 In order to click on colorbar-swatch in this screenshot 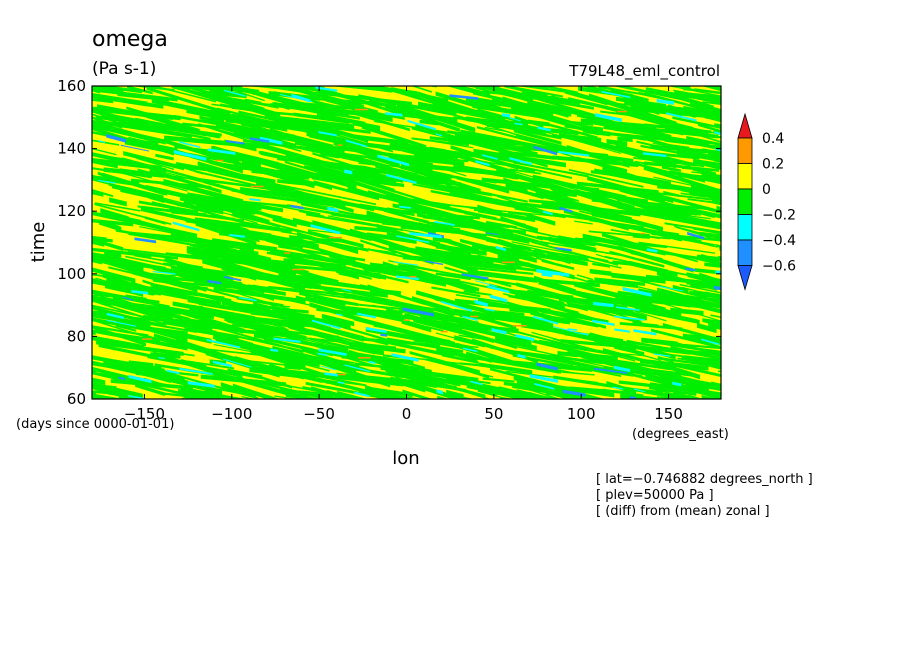, I will do `click(745, 252)`.